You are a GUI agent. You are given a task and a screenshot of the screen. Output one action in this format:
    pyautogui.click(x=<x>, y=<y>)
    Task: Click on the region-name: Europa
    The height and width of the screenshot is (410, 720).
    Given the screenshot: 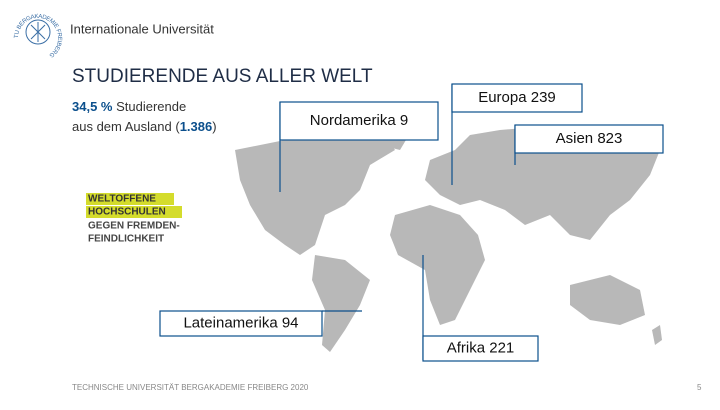 What is the action you would take?
    pyautogui.click(x=502, y=97)
    